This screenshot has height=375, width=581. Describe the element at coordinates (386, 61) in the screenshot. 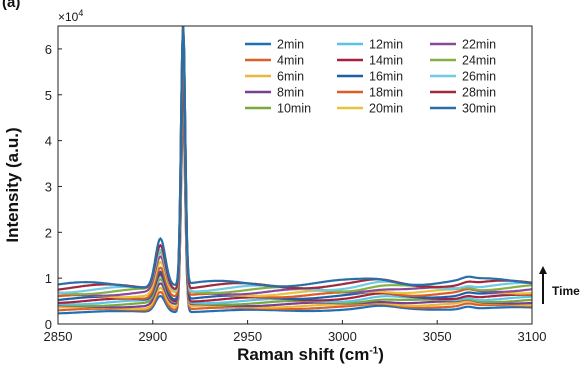

I see `legend-label: 14min` at that location.